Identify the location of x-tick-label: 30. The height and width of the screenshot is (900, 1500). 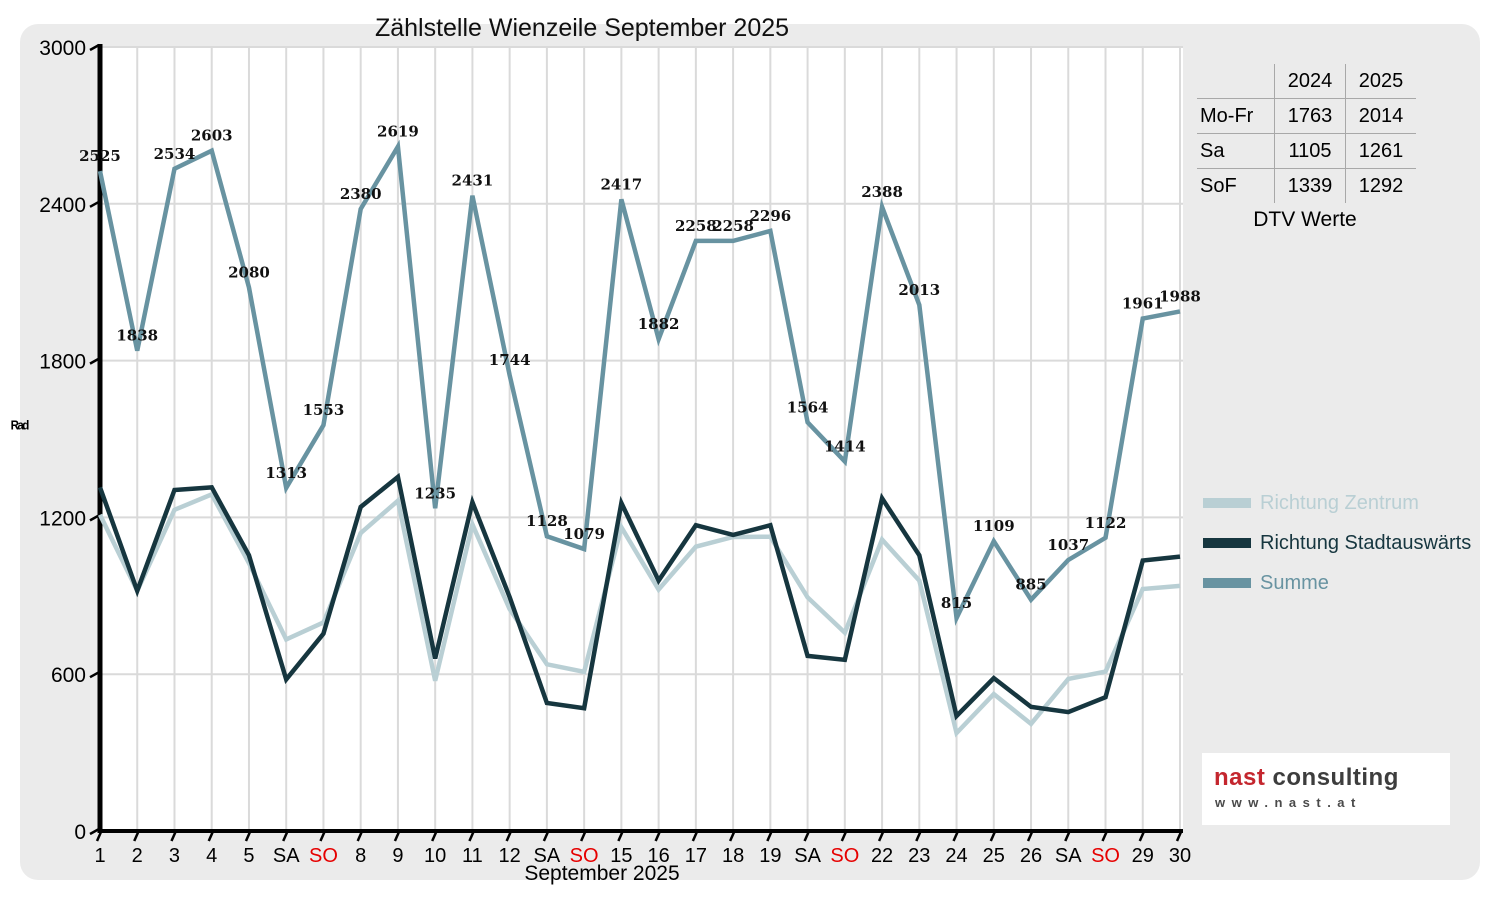
(1180, 856).